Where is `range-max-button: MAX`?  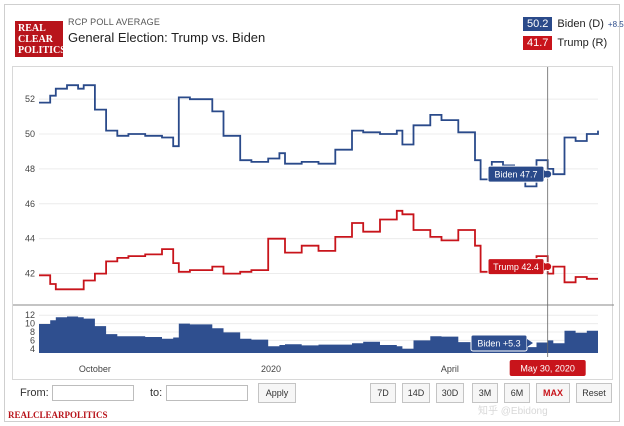 range-max-button: MAX is located at coordinates (553, 393).